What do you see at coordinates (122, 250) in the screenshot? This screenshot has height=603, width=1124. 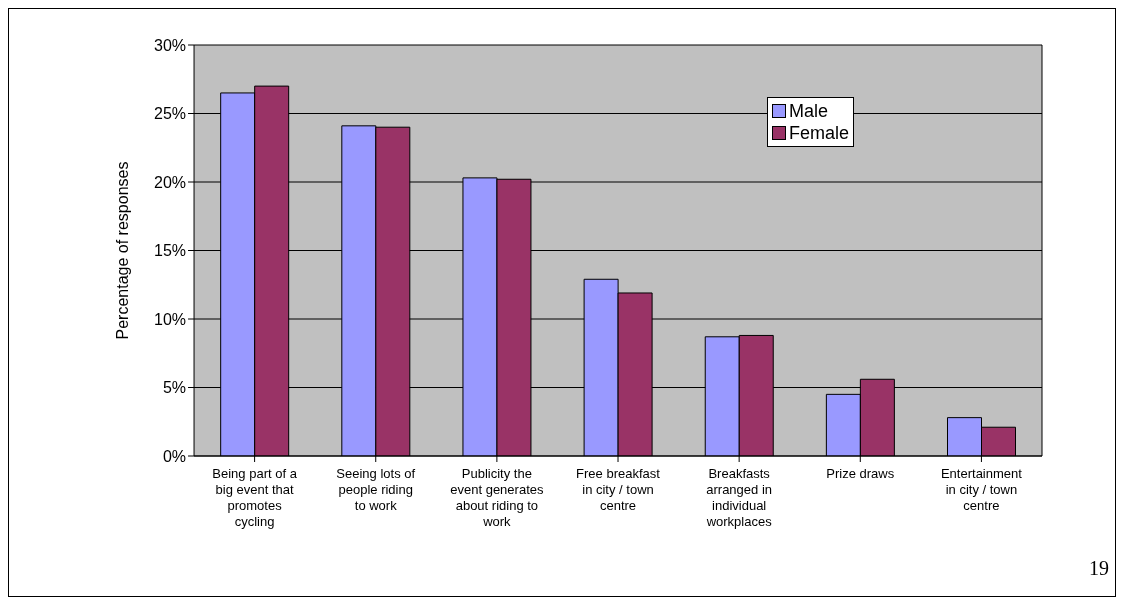 I see `y-axis-title: Percentage of responses` at bounding box center [122, 250].